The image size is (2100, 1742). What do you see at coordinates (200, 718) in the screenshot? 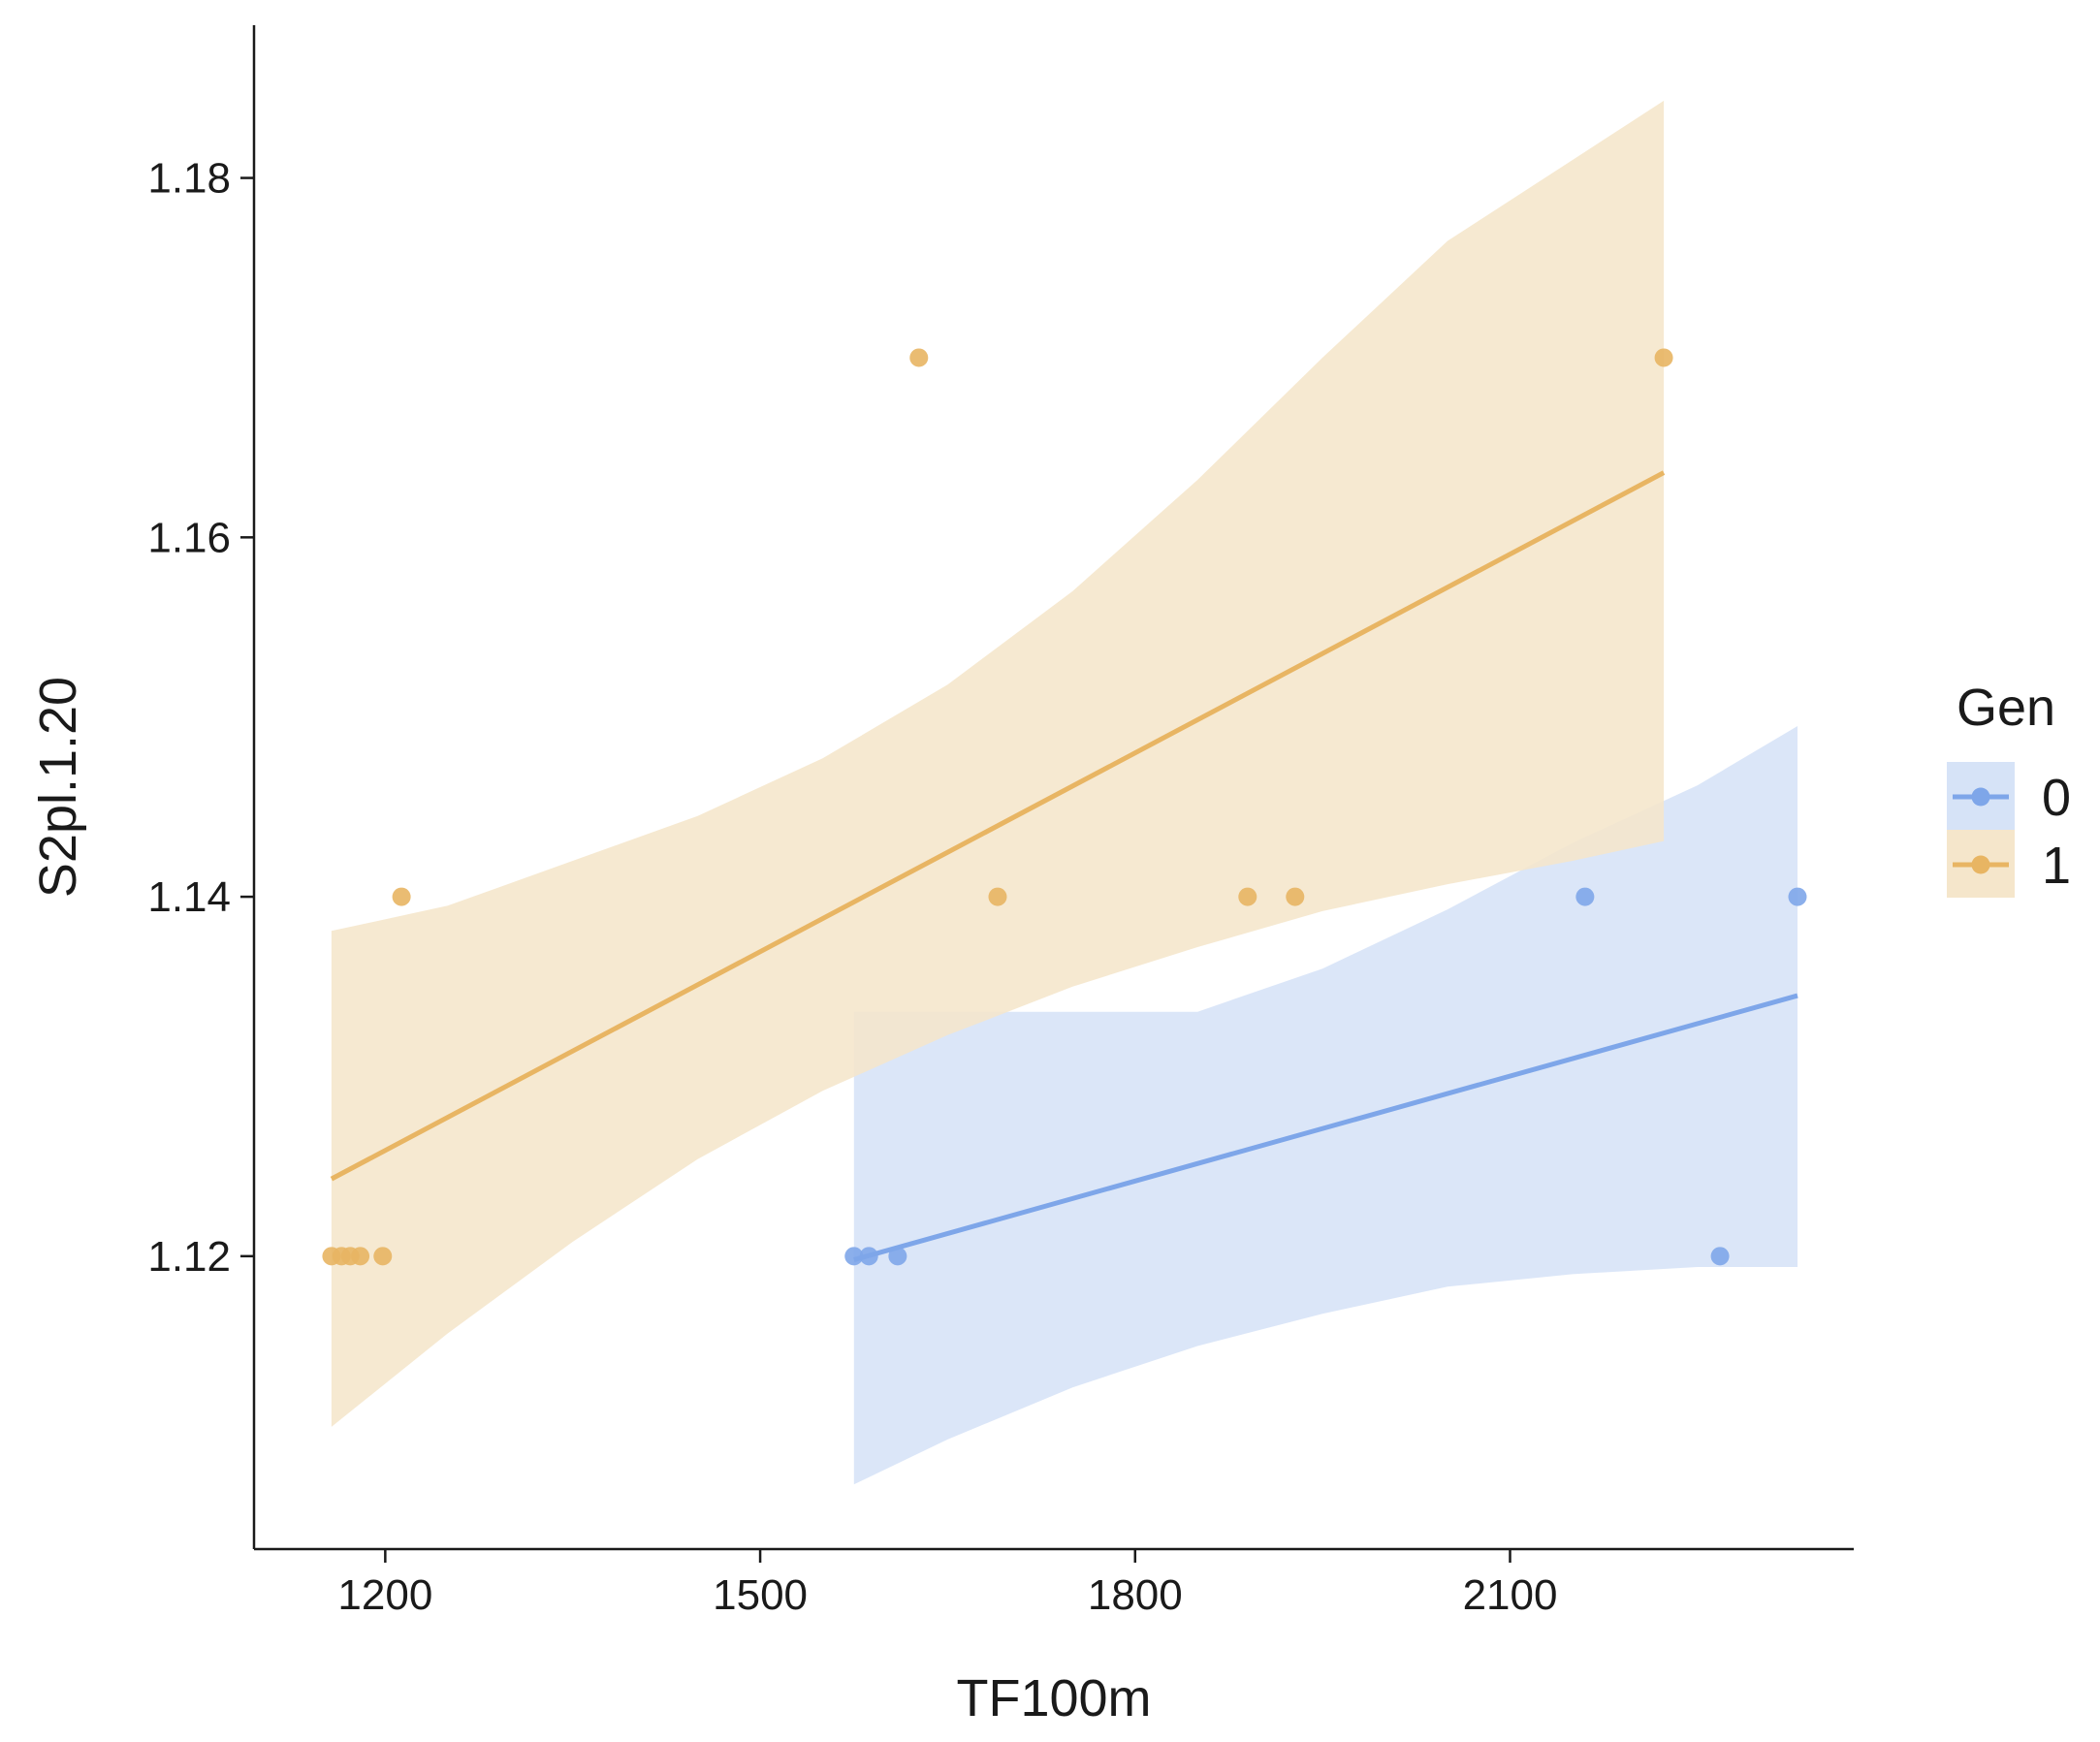
I see `y-ticks: 1.12 1.14 1.16 1.18` at bounding box center [200, 718].